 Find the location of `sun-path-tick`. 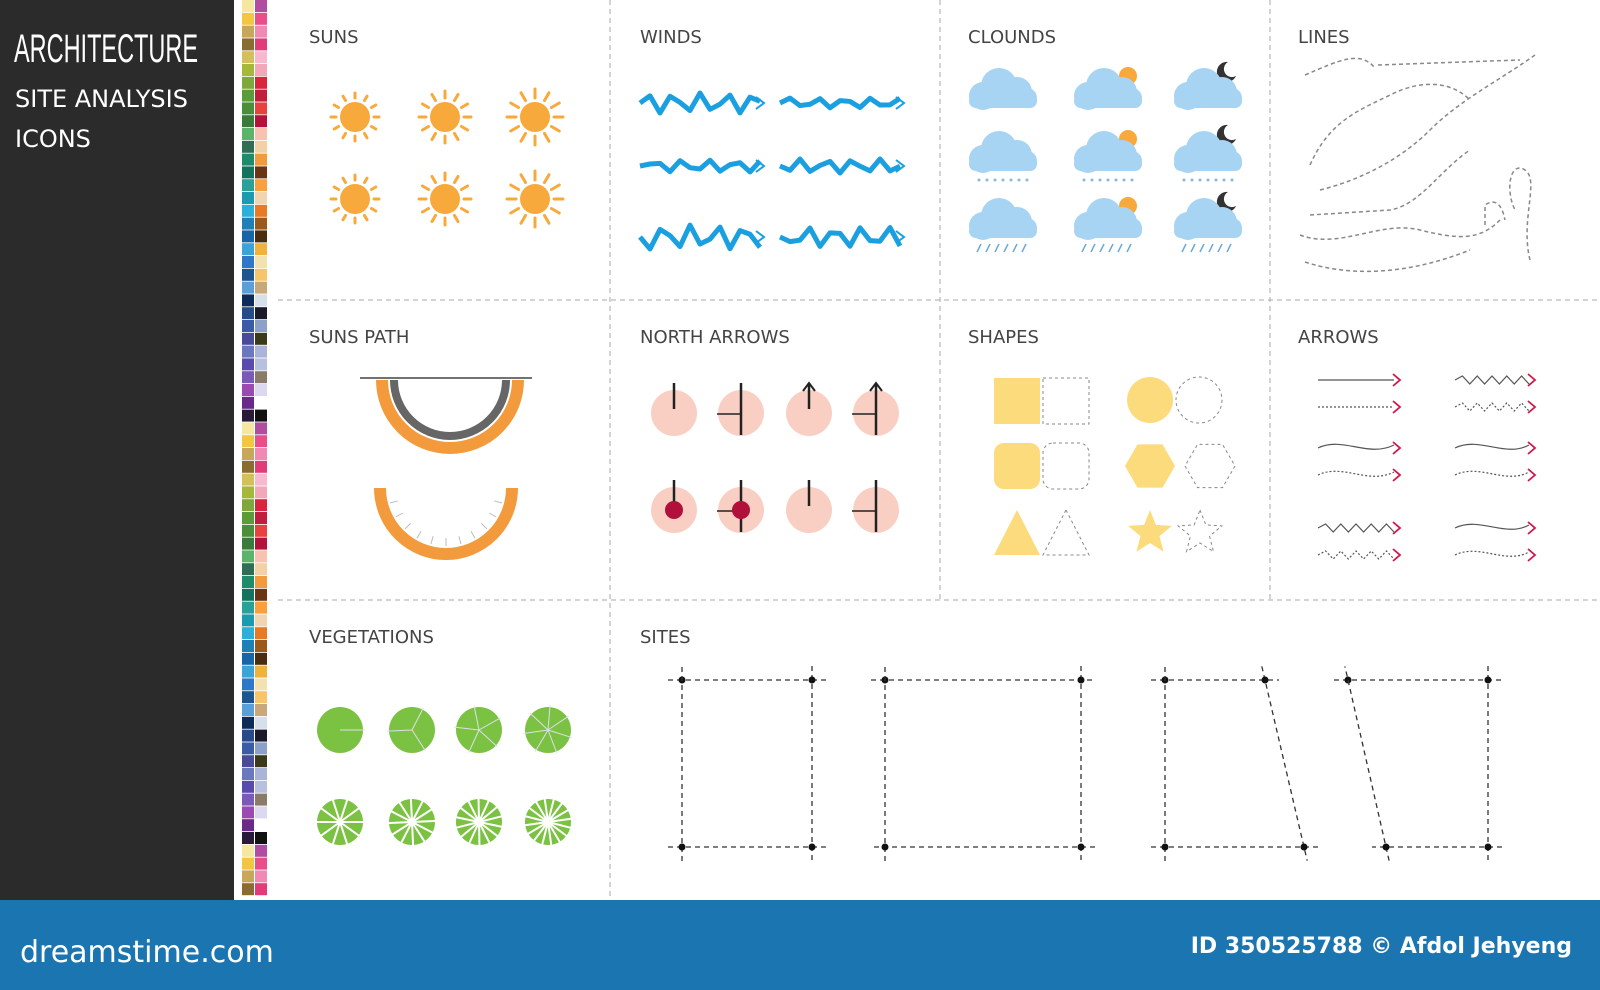

sun-path-tick is located at coordinates (432, 540).